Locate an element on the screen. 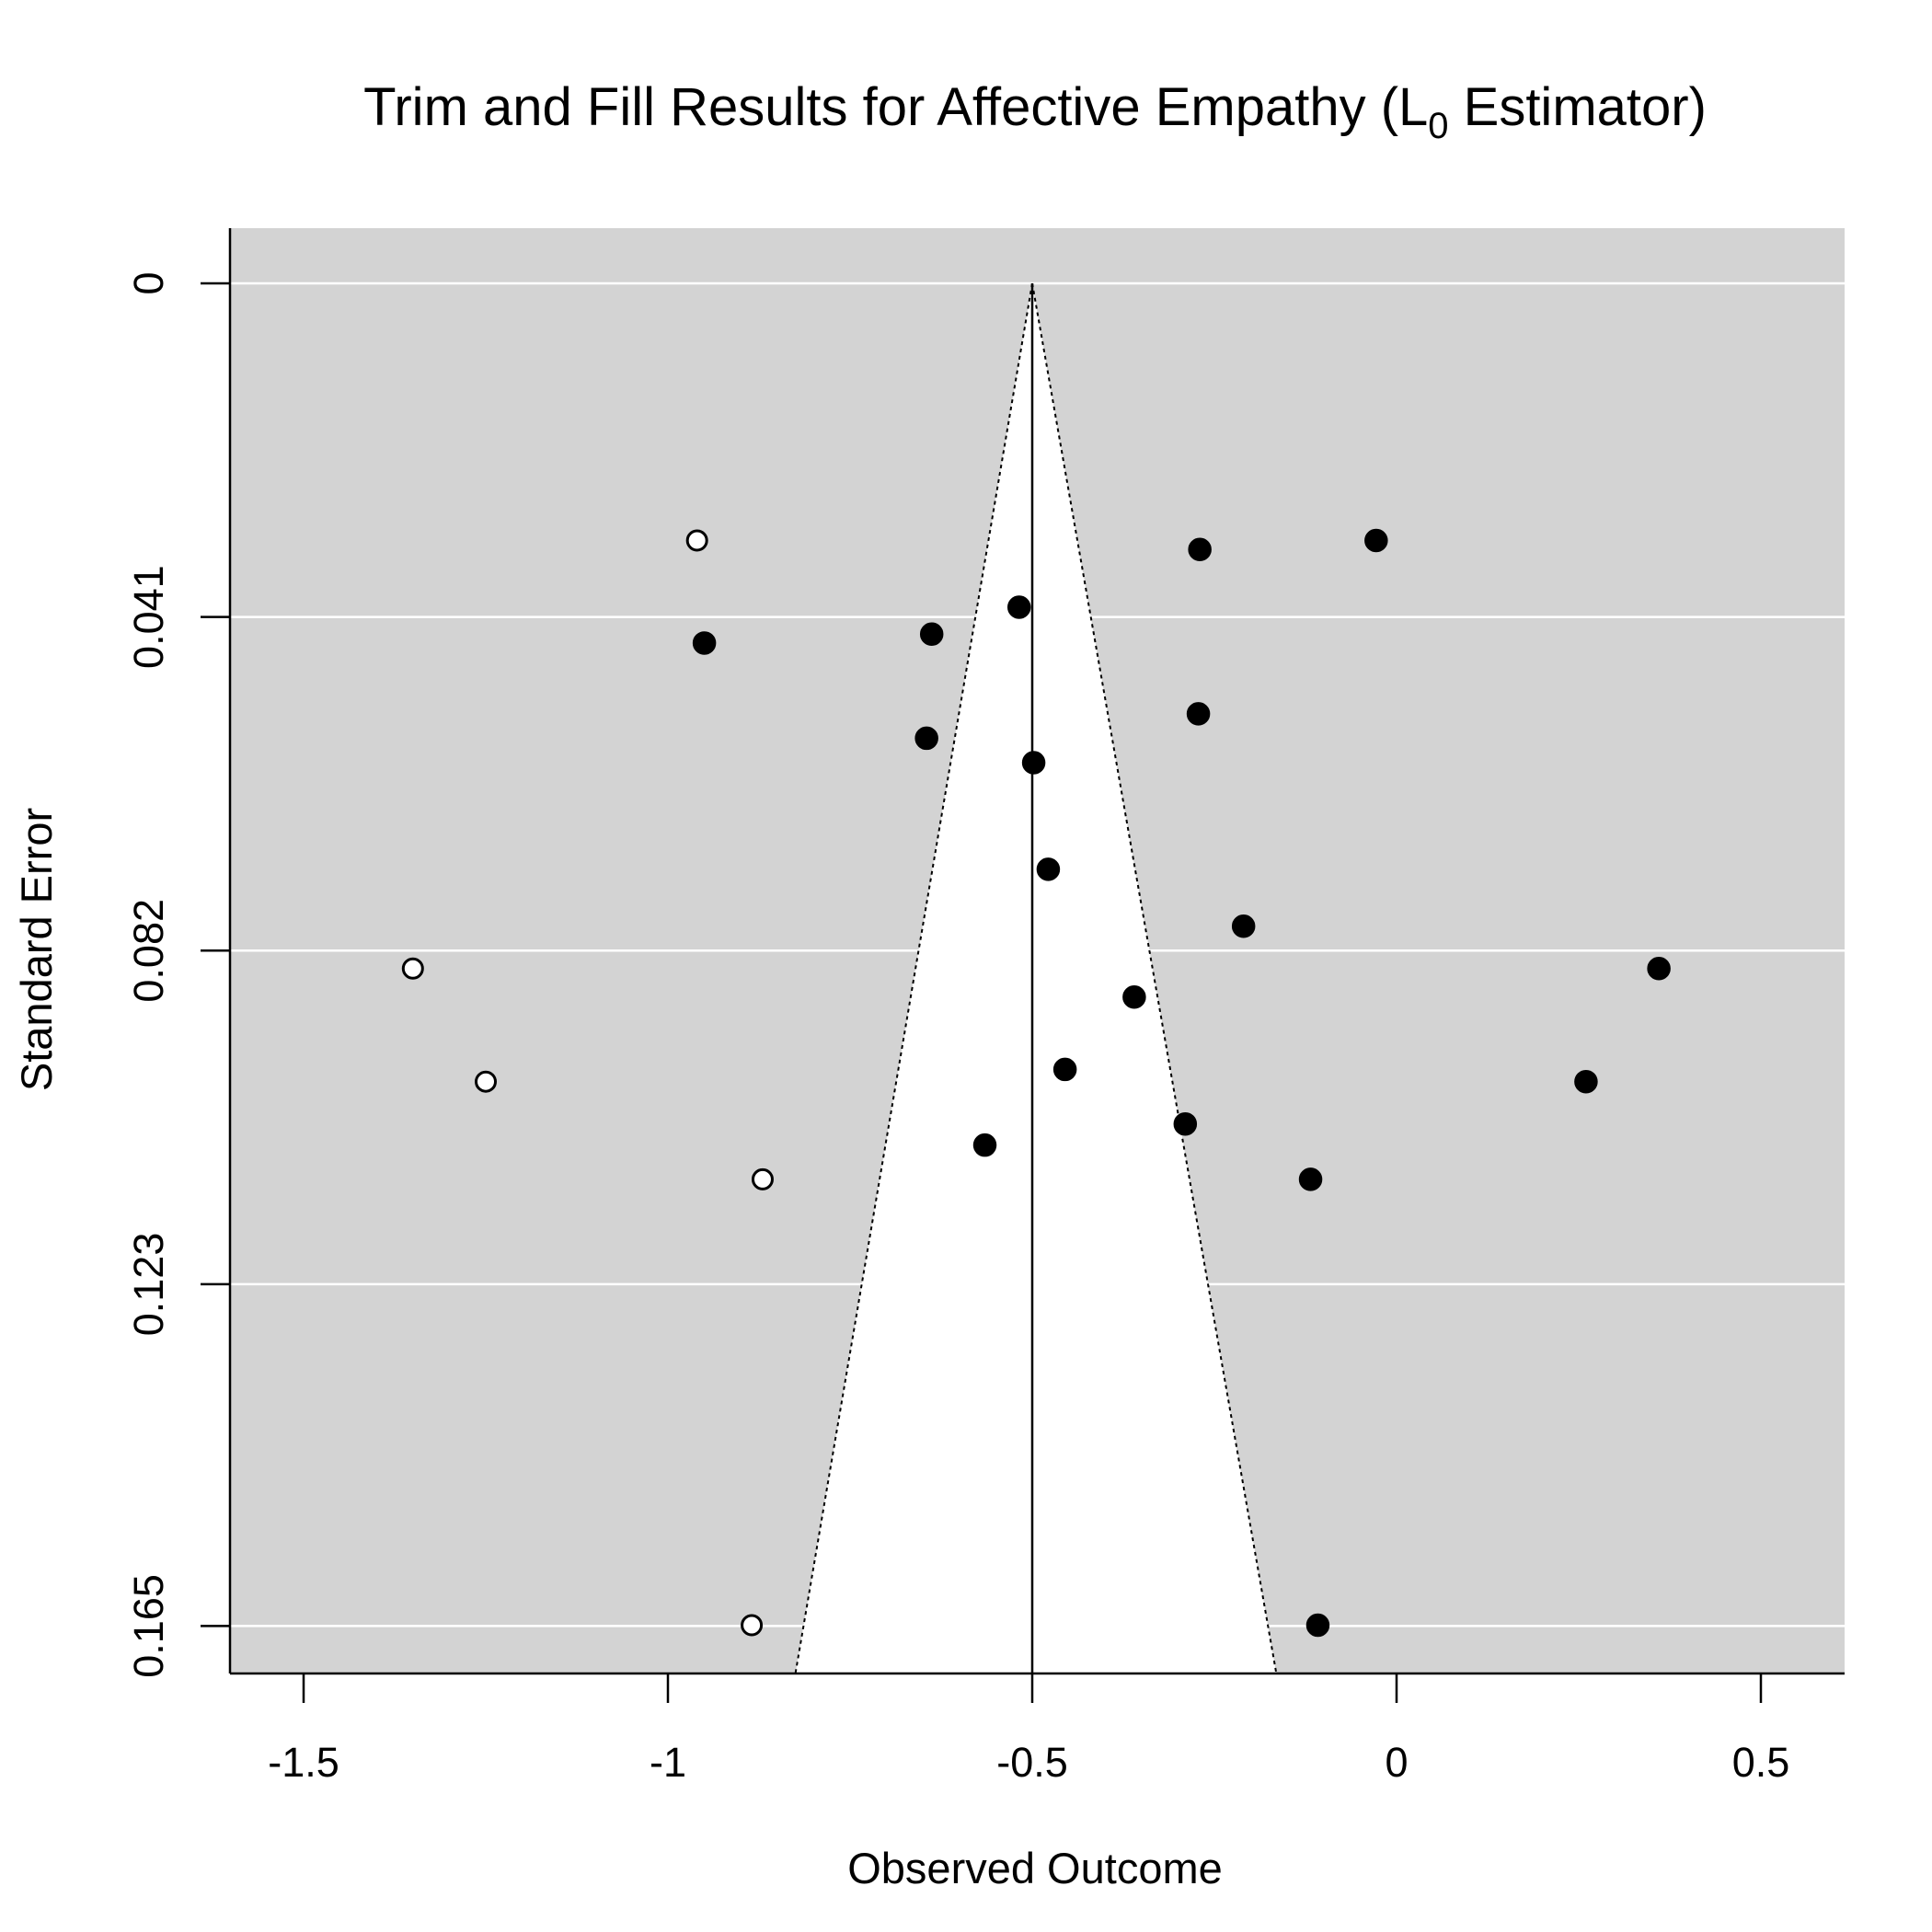  chart-title-subscript: 0 is located at coordinates (1438, 126).